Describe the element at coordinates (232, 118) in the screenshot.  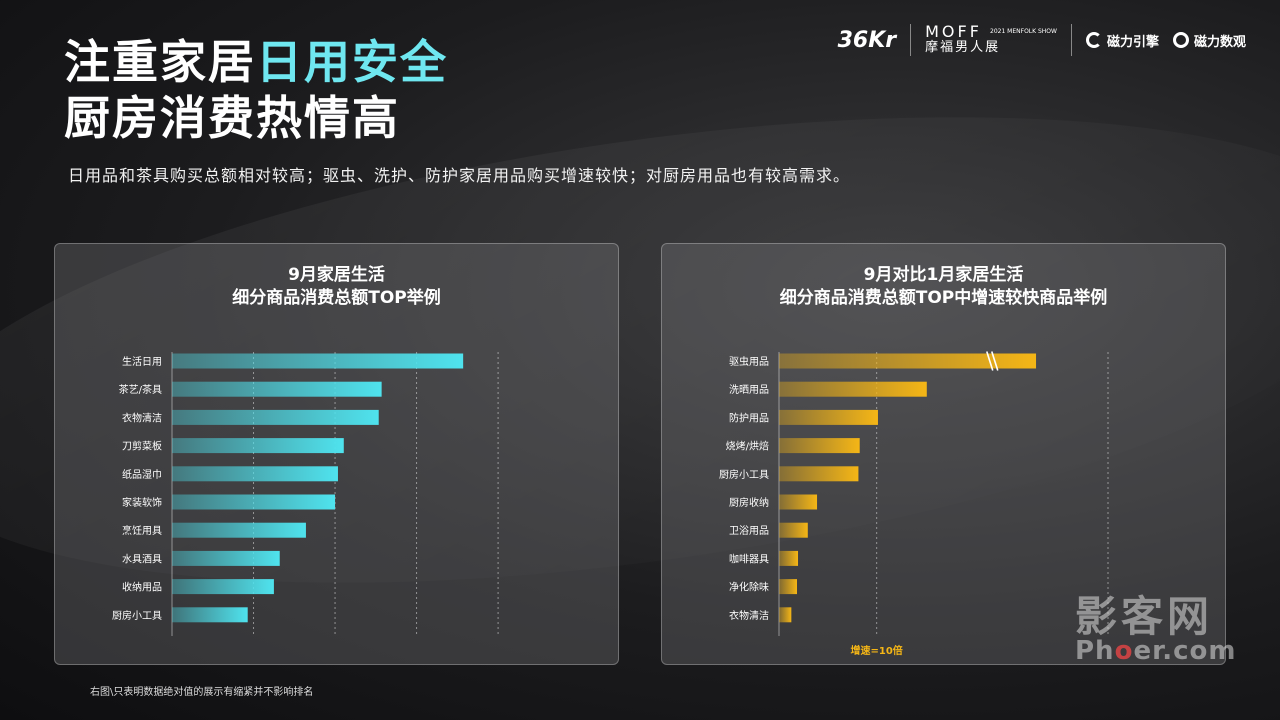
I see `title-line2: 厨房消费热情高` at that location.